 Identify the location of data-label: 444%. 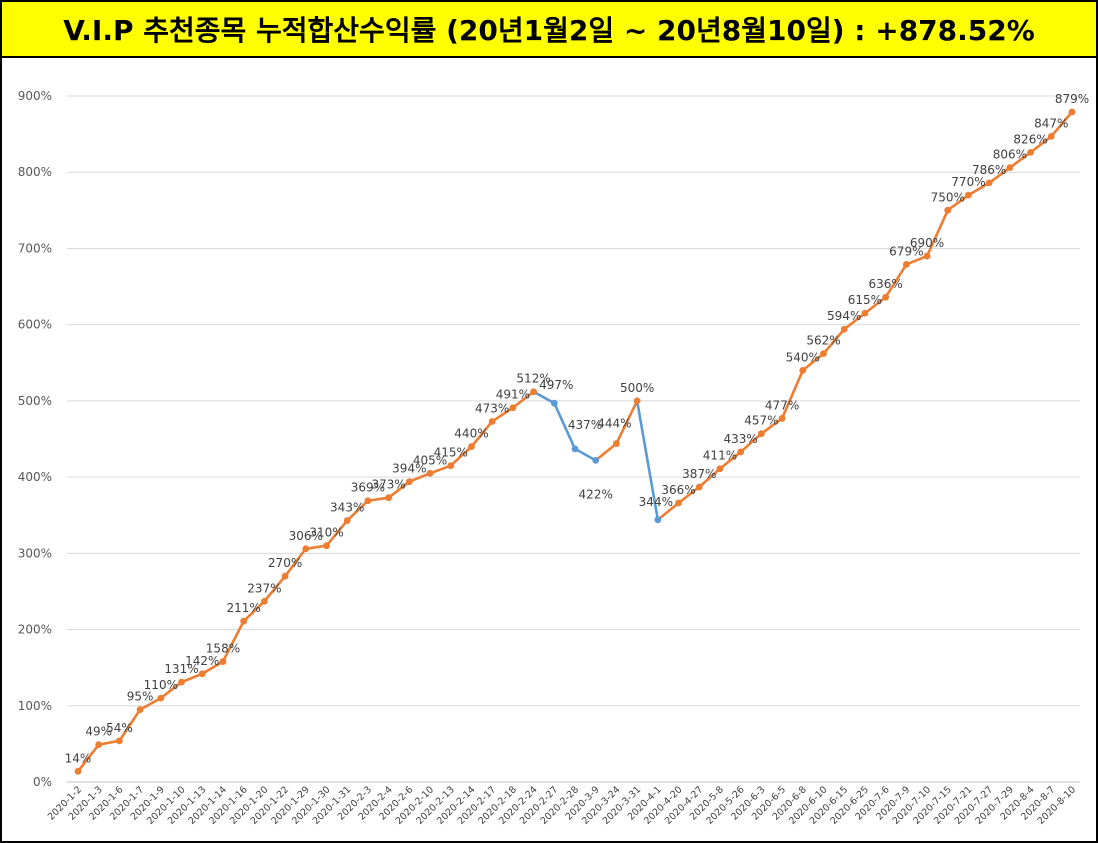
(614, 424).